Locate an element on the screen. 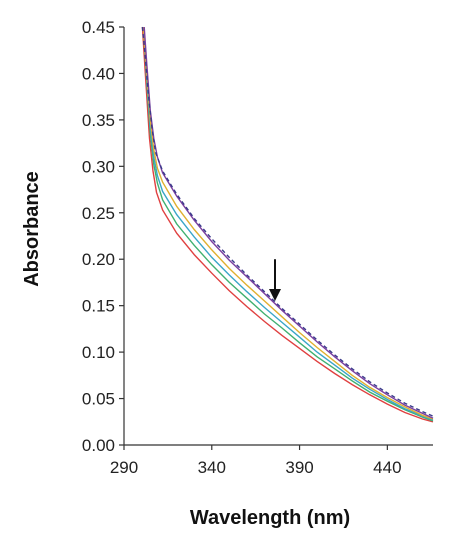 The image size is (452, 550). x-tick-label: 290 is located at coordinates (124, 467).